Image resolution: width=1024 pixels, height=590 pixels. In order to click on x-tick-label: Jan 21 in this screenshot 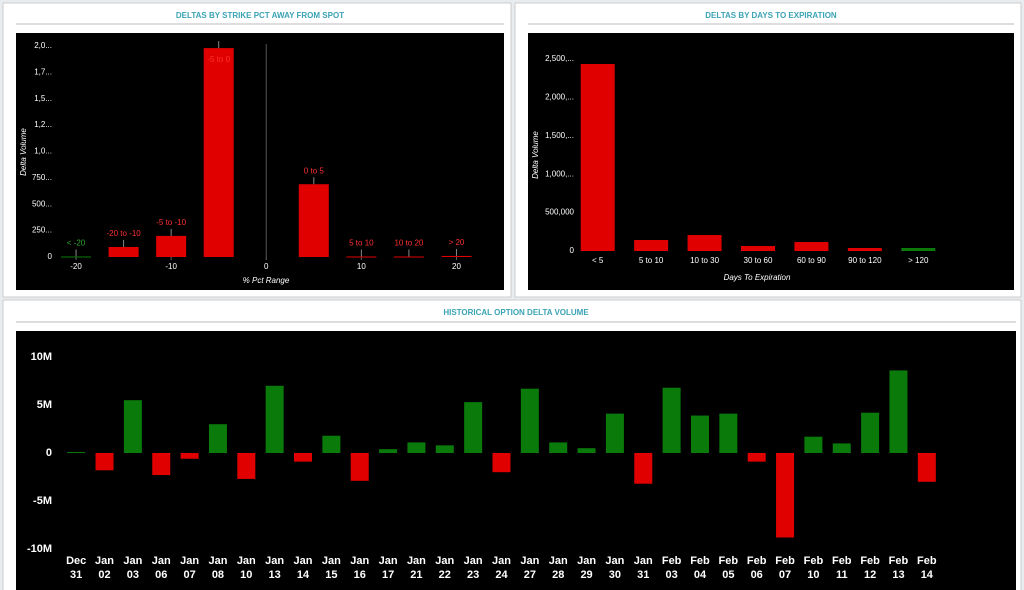, I will do `click(416, 568)`.